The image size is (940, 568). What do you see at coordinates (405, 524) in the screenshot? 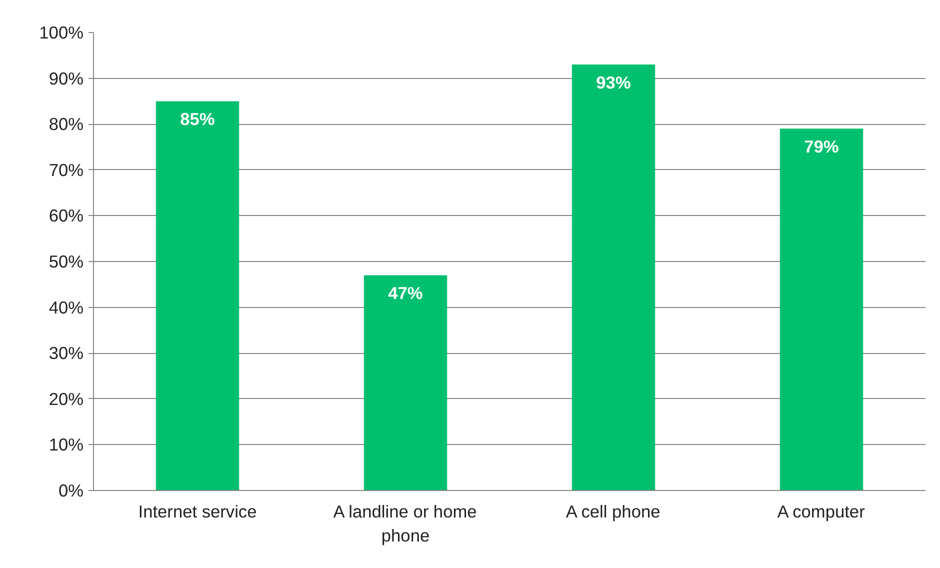
I see `x-tick-label: A landline or home phone` at bounding box center [405, 524].